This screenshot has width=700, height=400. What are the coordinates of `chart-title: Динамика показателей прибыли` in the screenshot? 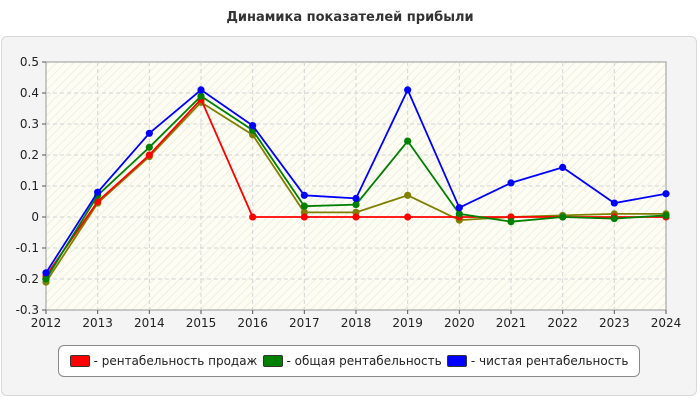 It's located at (350, 17).